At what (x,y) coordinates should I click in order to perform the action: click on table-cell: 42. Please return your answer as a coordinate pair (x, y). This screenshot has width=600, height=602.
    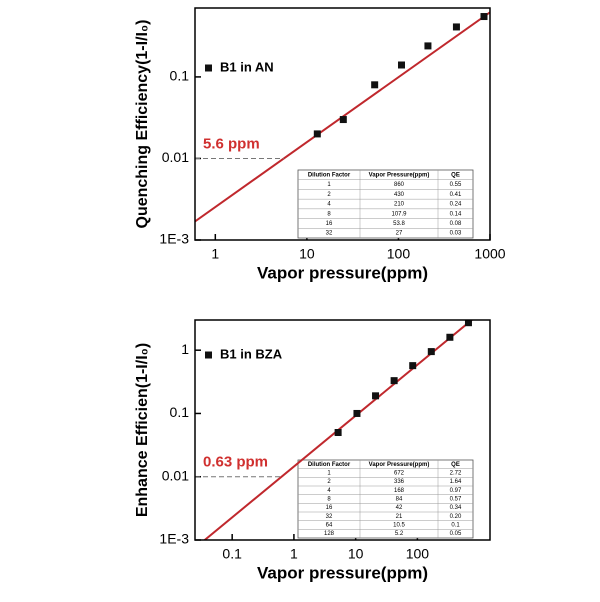
    Looking at the image, I should click on (399, 508).